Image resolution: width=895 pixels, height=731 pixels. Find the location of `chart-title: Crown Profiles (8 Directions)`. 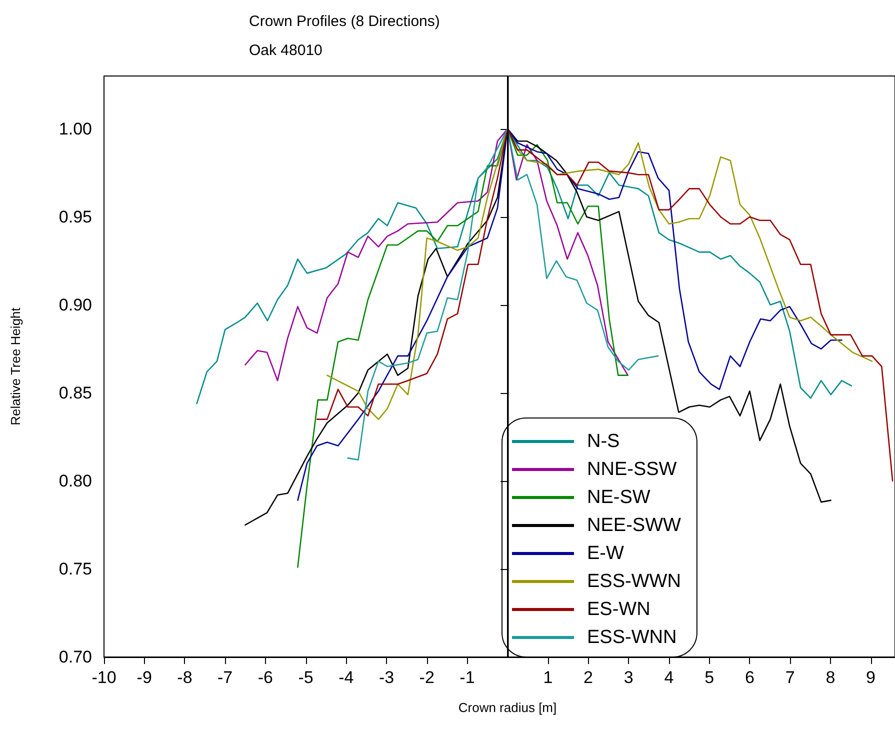

chart-title: Crown Profiles (8 Directions) is located at coordinates (344, 21).